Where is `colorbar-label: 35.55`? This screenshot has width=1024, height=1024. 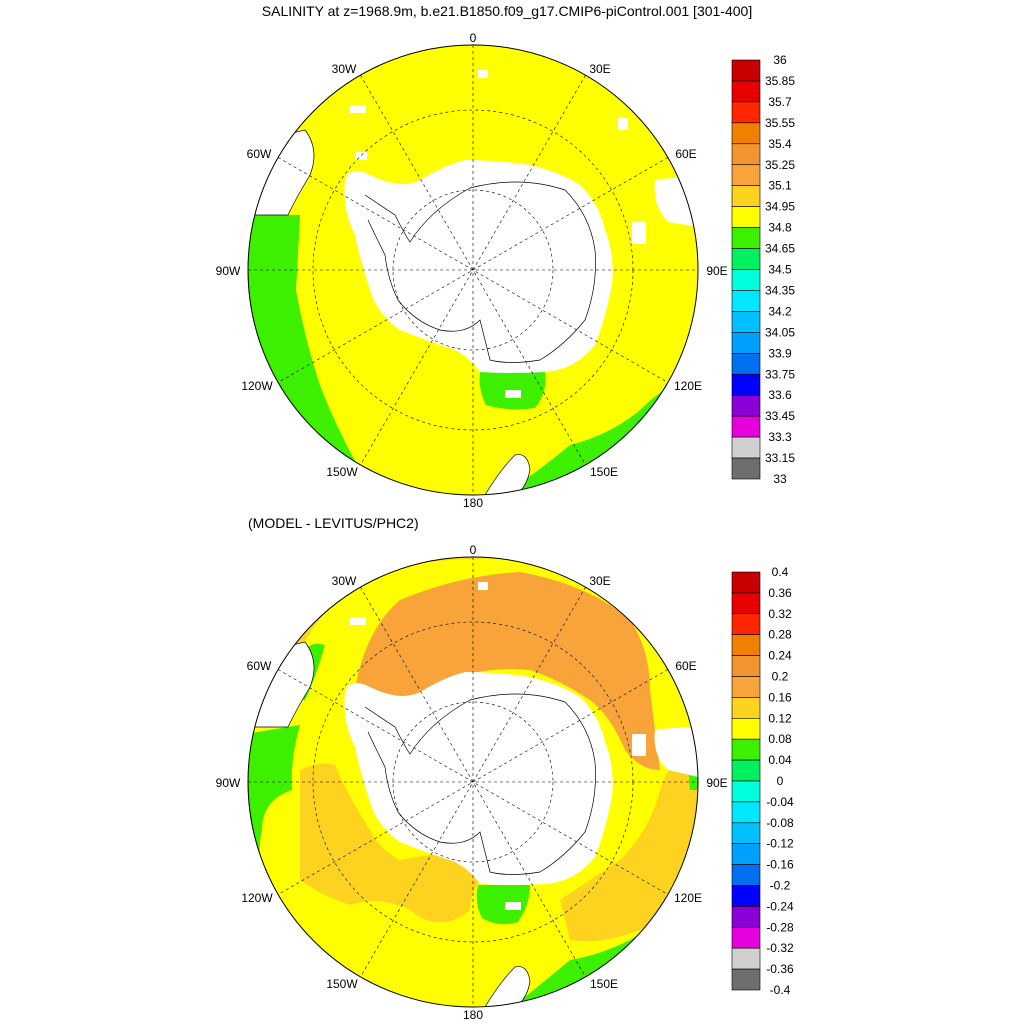
colorbar-label: 35.55 is located at coordinates (780, 123).